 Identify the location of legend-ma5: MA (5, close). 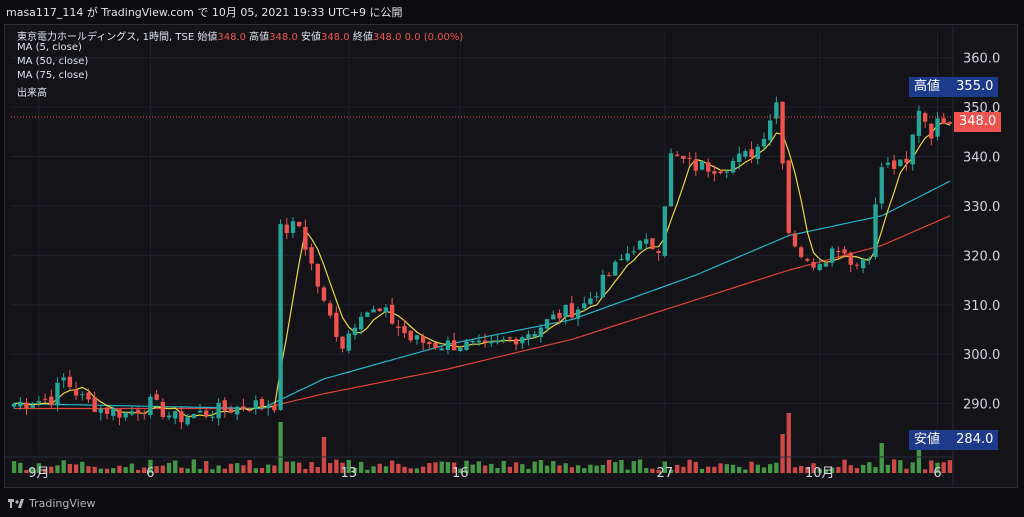
(49, 47).